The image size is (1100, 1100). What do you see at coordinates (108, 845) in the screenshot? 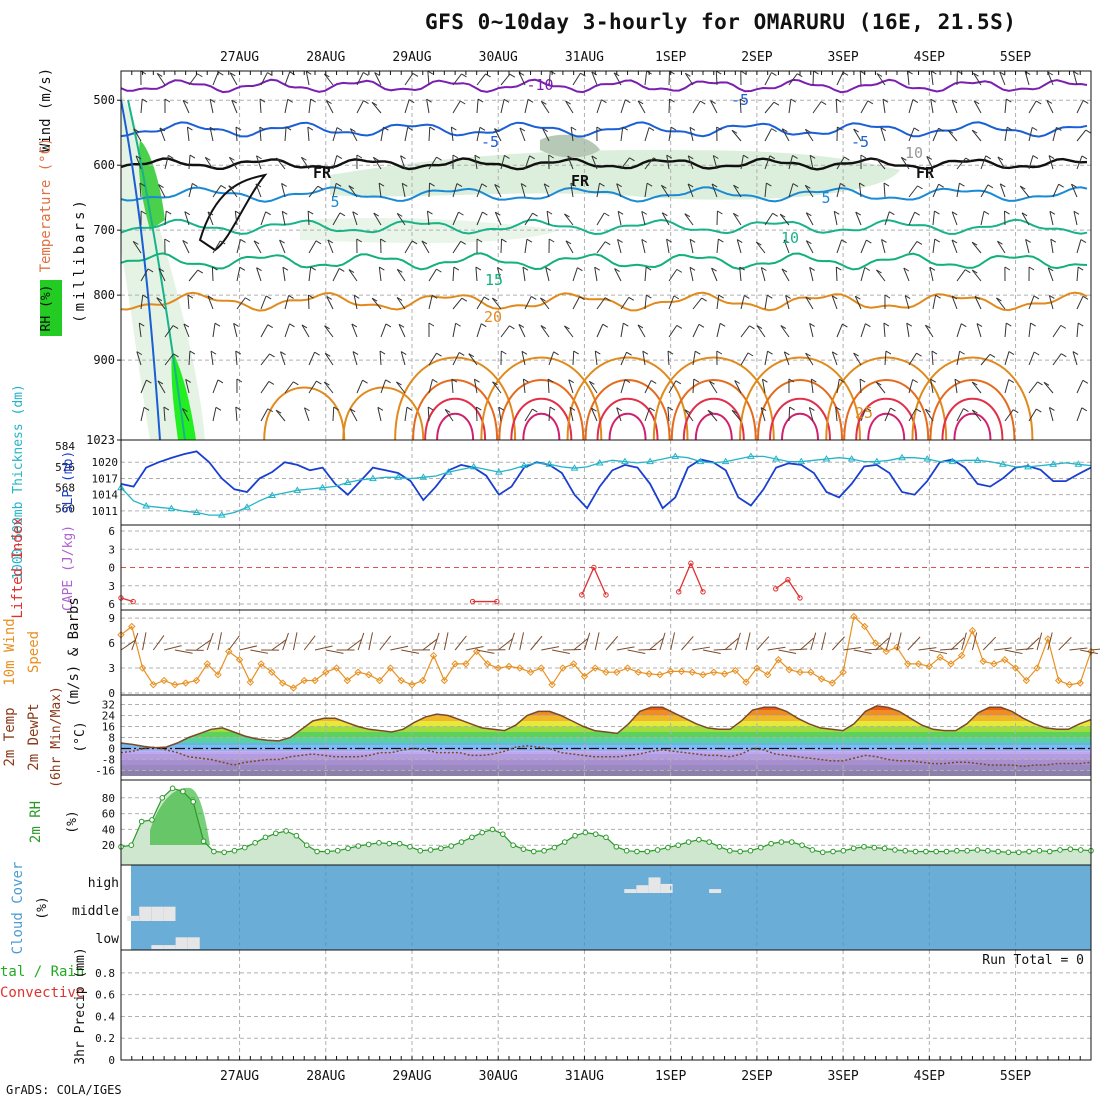
I see `rh-tick-label: 20` at bounding box center [108, 845].